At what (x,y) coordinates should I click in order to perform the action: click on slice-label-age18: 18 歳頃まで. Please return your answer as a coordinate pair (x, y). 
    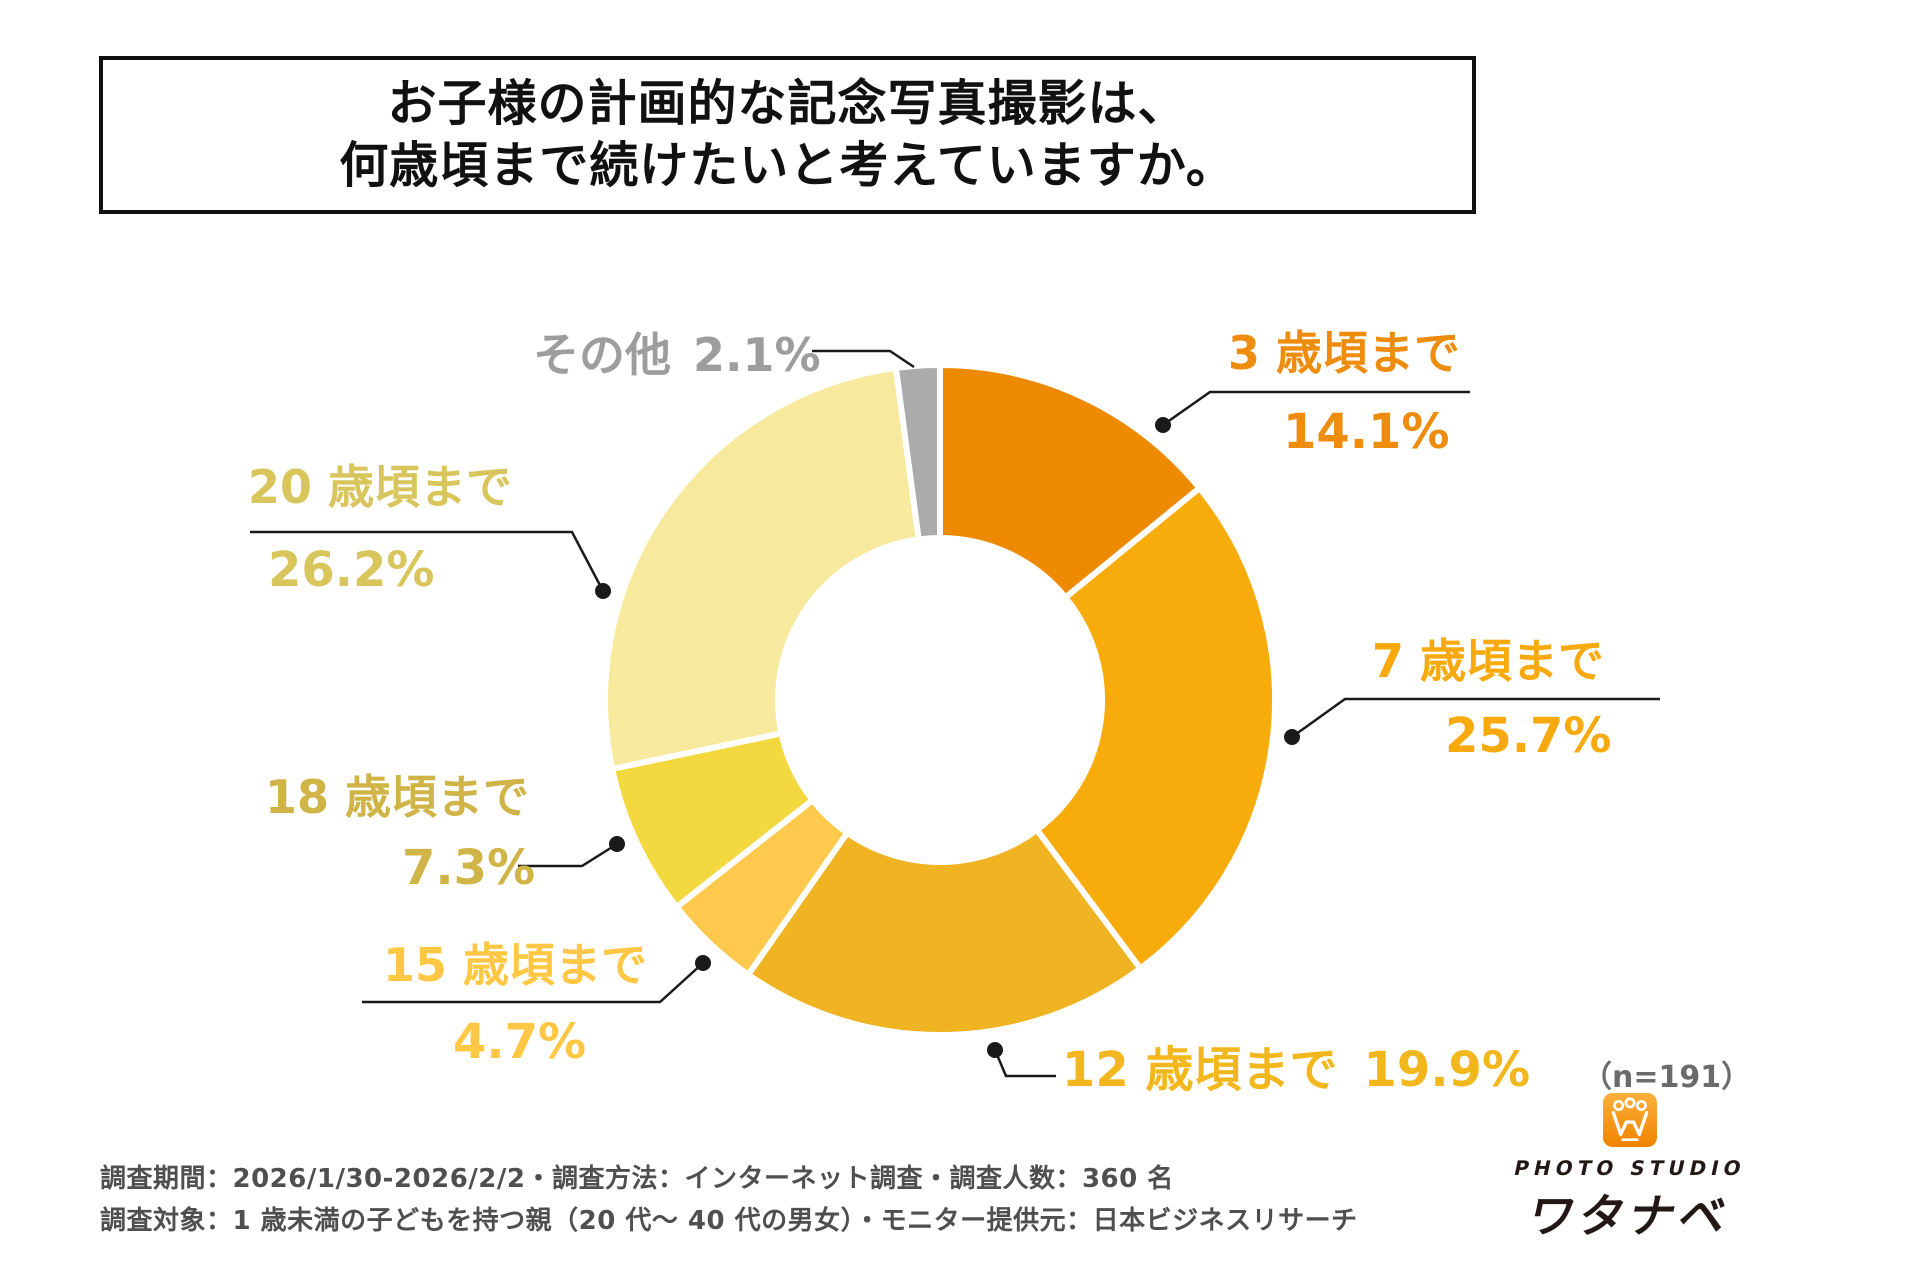
    Looking at the image, I should click on (397, 797).